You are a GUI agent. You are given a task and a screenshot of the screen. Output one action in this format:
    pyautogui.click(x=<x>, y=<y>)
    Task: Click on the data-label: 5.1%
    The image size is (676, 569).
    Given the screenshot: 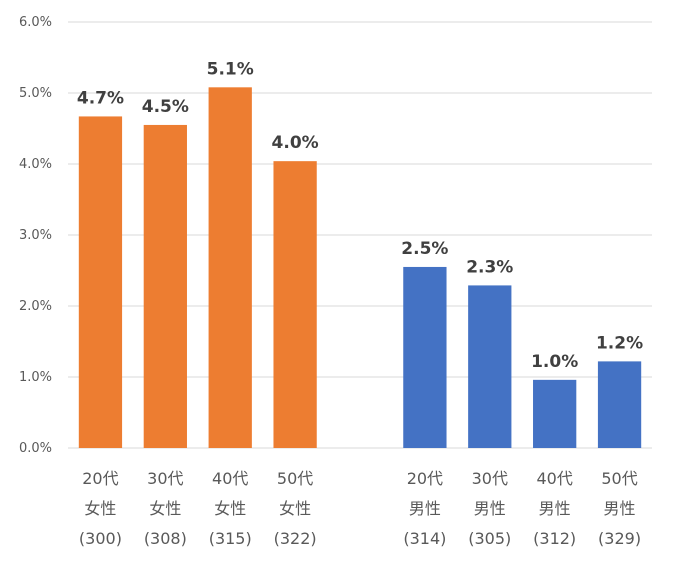 What is the action you would take?
    pyautogui.click(x=230, y=69)
    